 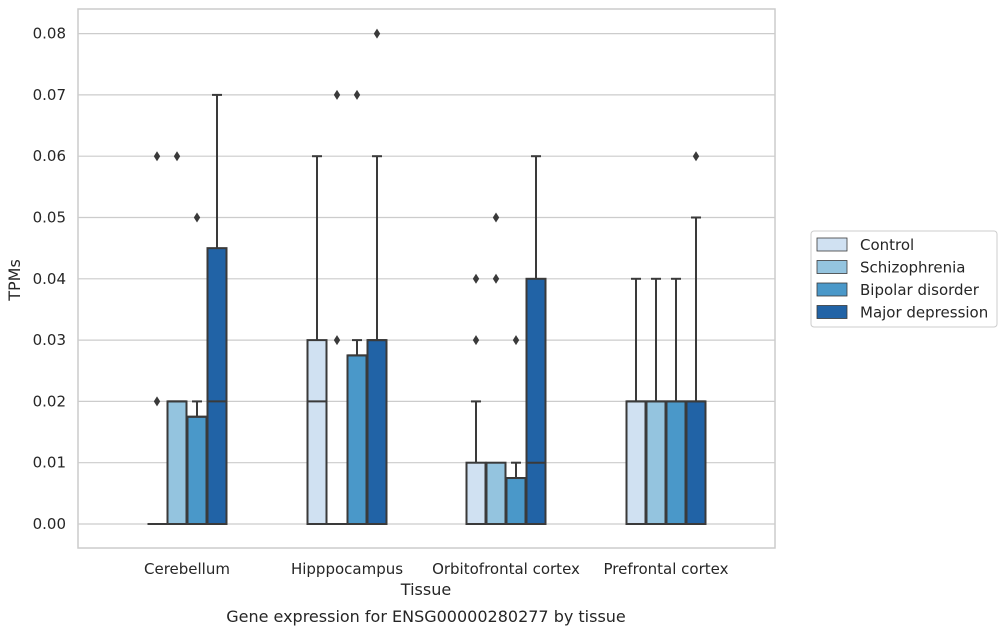 I want to click on y-tick-label: 0.08, so click(x=49, y=34).